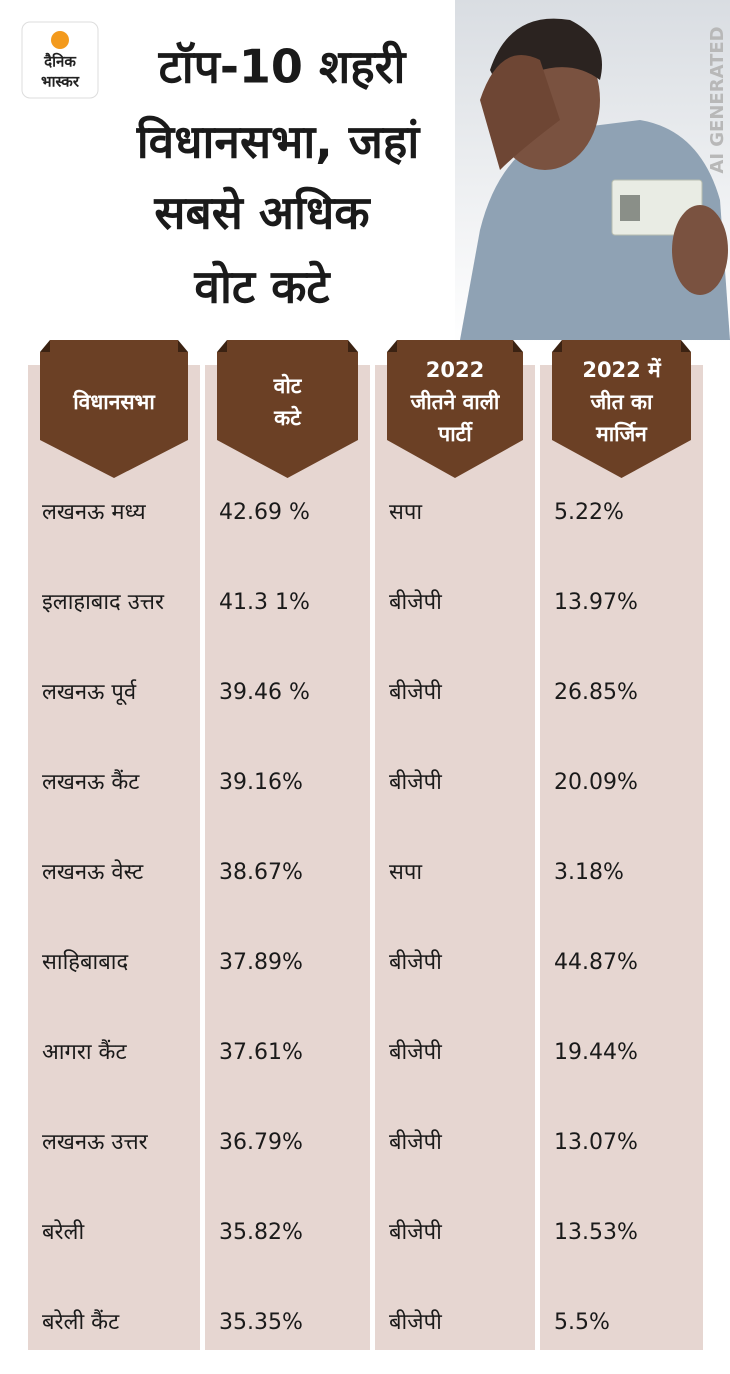 This screenshot has width=730, height=1374. I want to click on header-text: वोट, so click(288, 385).